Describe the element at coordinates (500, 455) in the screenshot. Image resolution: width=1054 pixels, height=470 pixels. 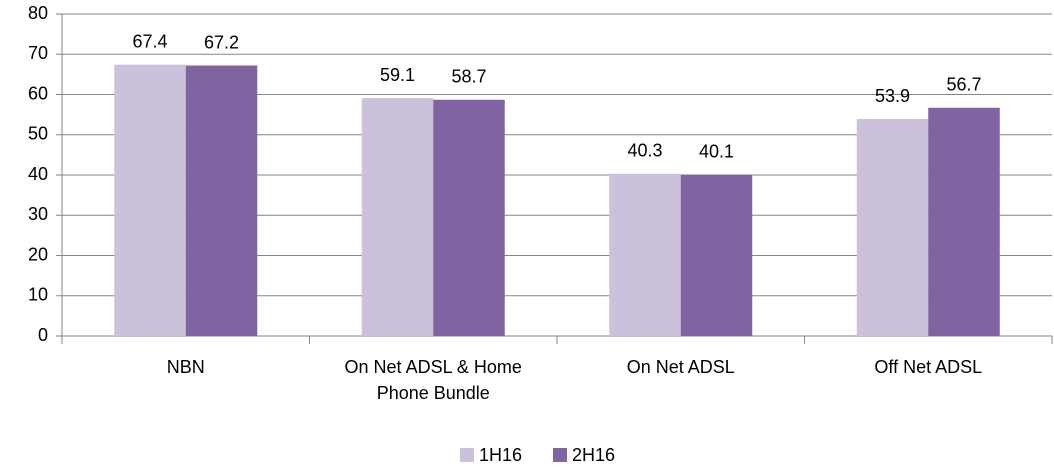
I see `legend-label: 1H16` at that location.